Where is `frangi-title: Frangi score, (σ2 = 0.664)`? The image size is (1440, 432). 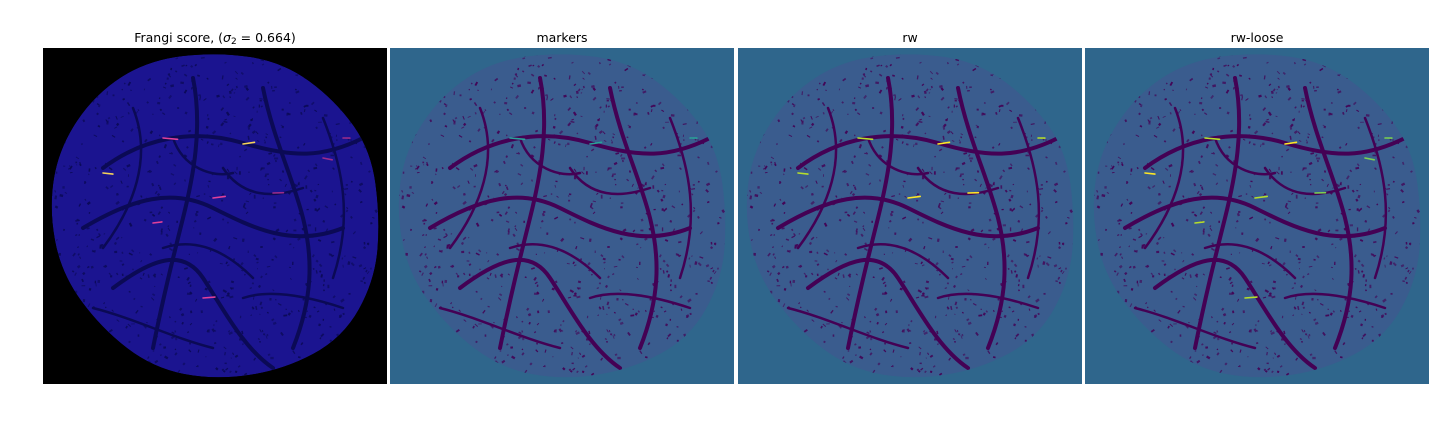
frangi-title: Frangi score, (σ2 = 0.664) is located at coordinates (215, 40).